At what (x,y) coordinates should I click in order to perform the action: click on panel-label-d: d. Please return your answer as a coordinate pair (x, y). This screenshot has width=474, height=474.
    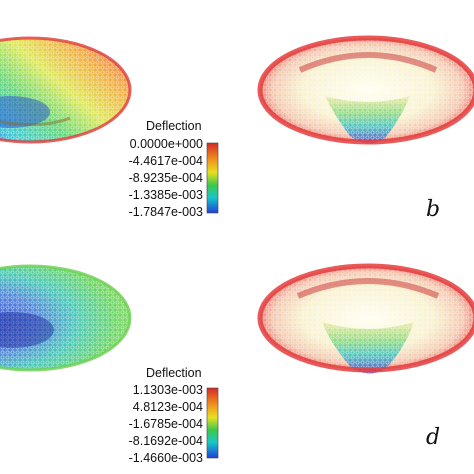
    Looking at the image, I should click on (433, 437).